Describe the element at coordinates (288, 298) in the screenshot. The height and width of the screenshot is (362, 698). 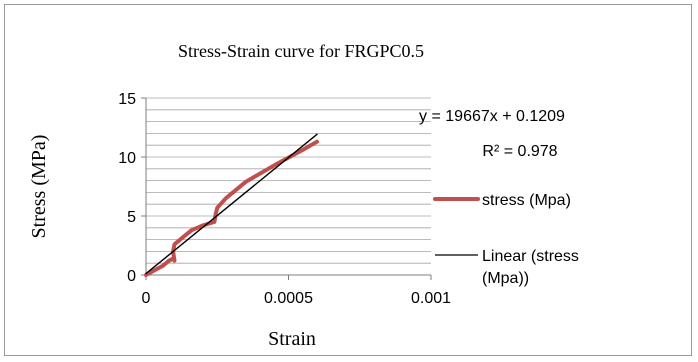
I see `x-tick-label: 0.0005` at that location.